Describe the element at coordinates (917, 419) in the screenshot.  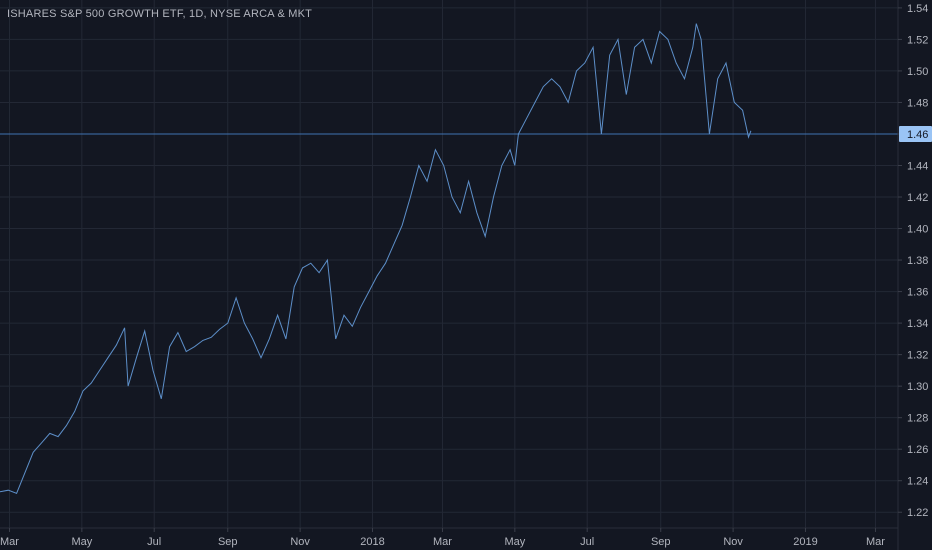
I see `y-tick-label: 1.28` at that location.